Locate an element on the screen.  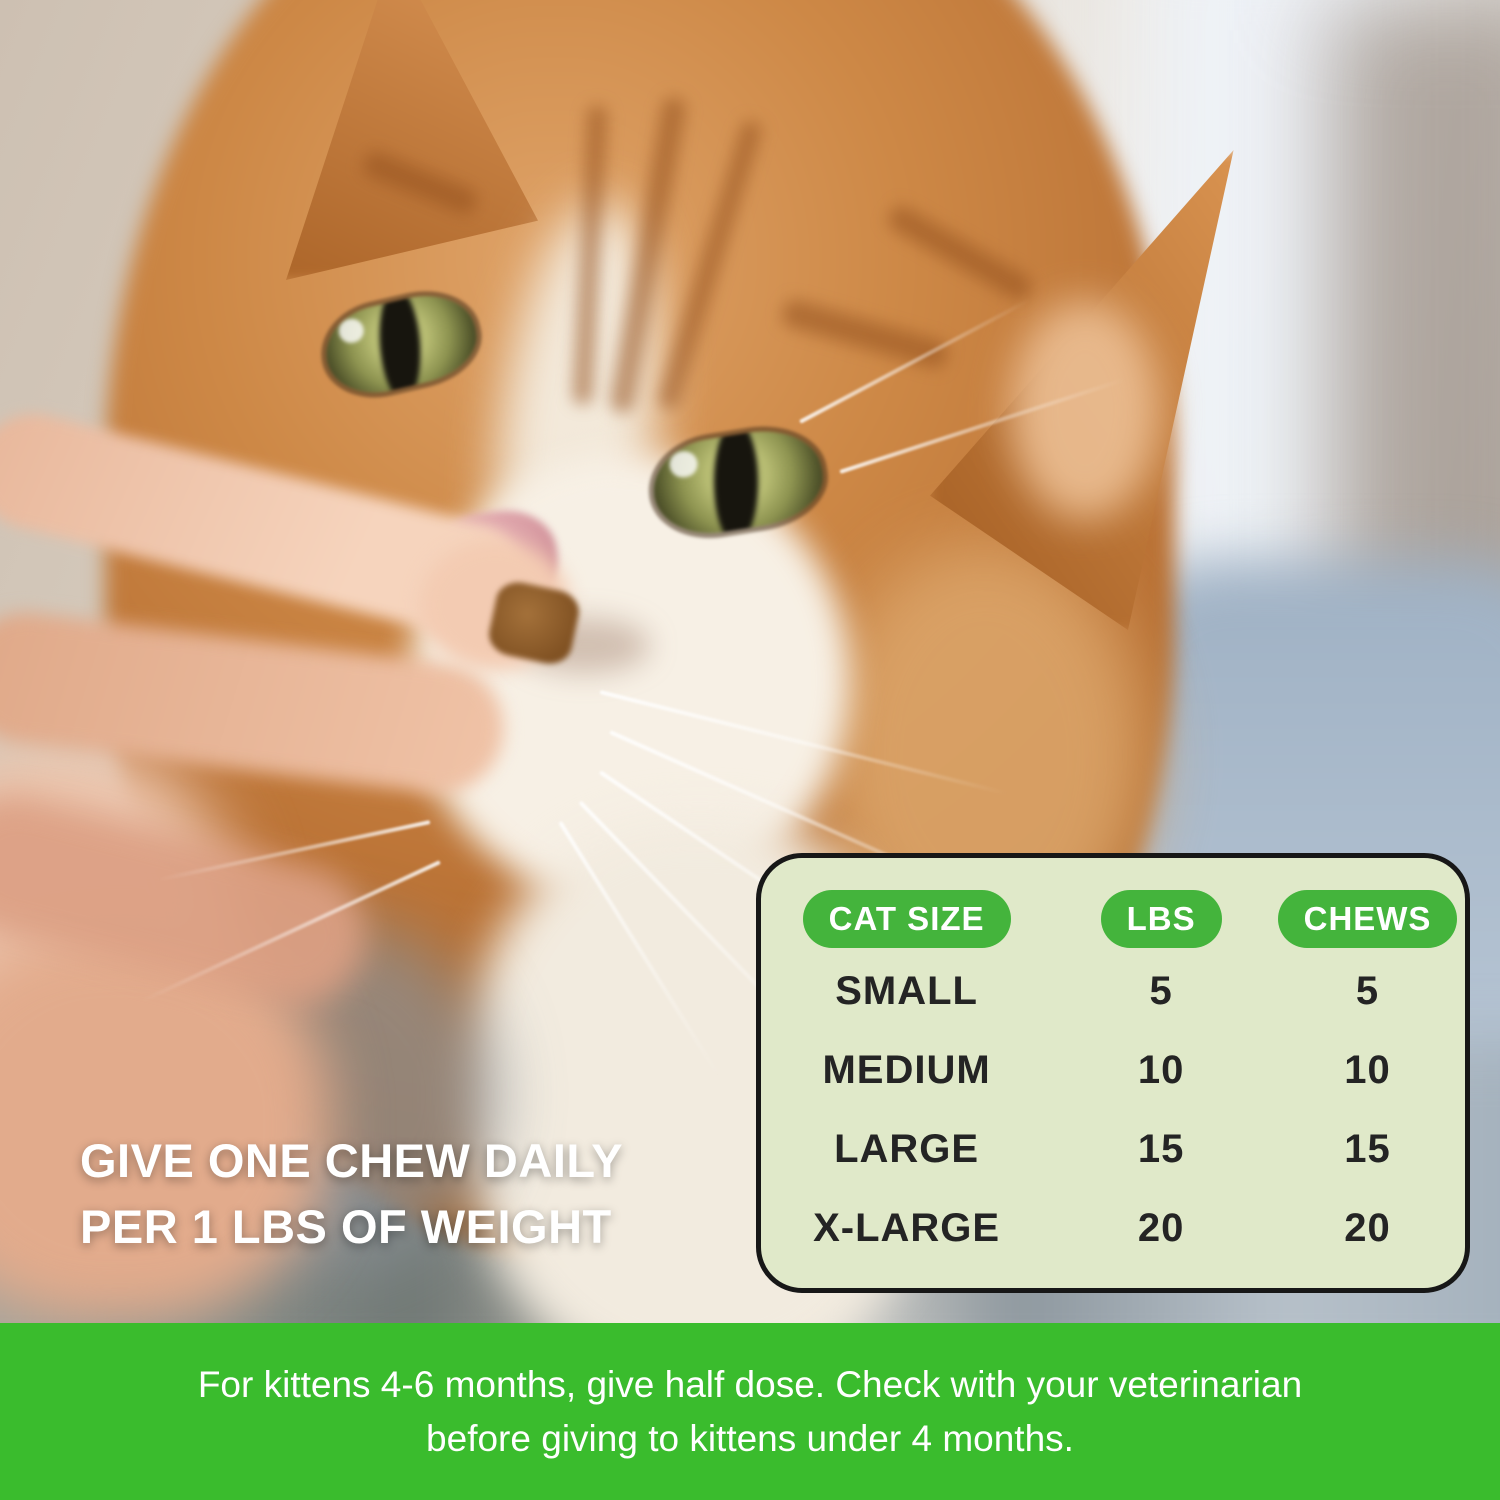
lbs-cell: 15 is located at coordinates (1161, 1149).